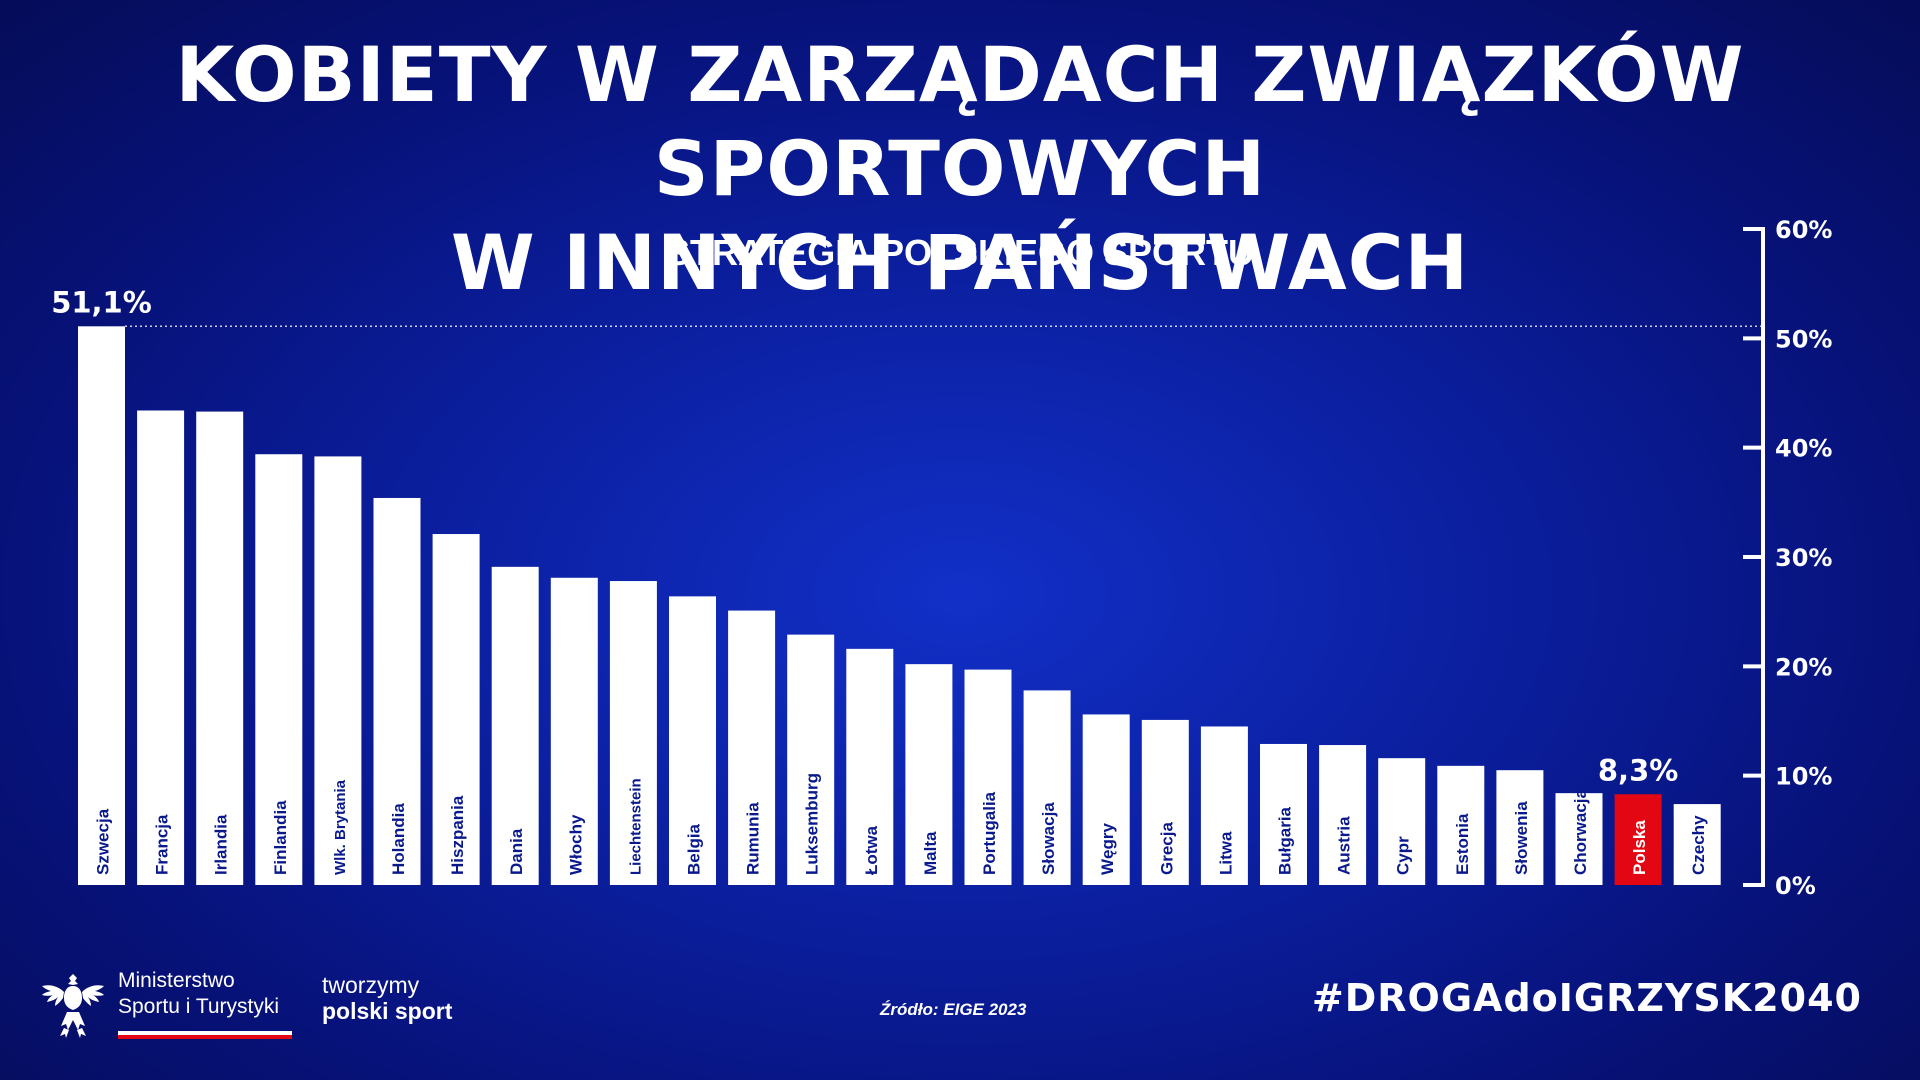 This screenshot has height=1080, width=1920. What do you see at coordinates (1638, 770) in the screenshot?
I see `data-label: 8,3%` at bounding box center [1638, 770].